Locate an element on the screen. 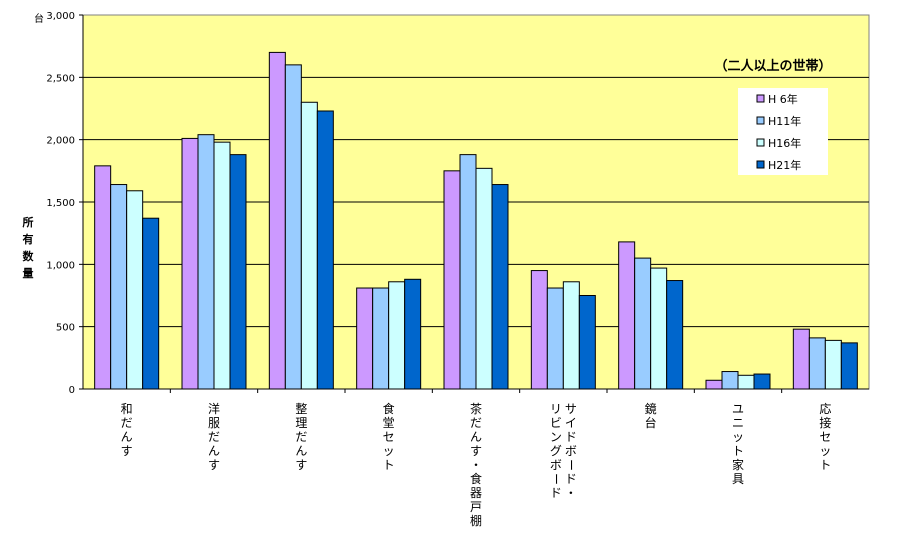  category-char: ニ is located at coordinates (738, 423).